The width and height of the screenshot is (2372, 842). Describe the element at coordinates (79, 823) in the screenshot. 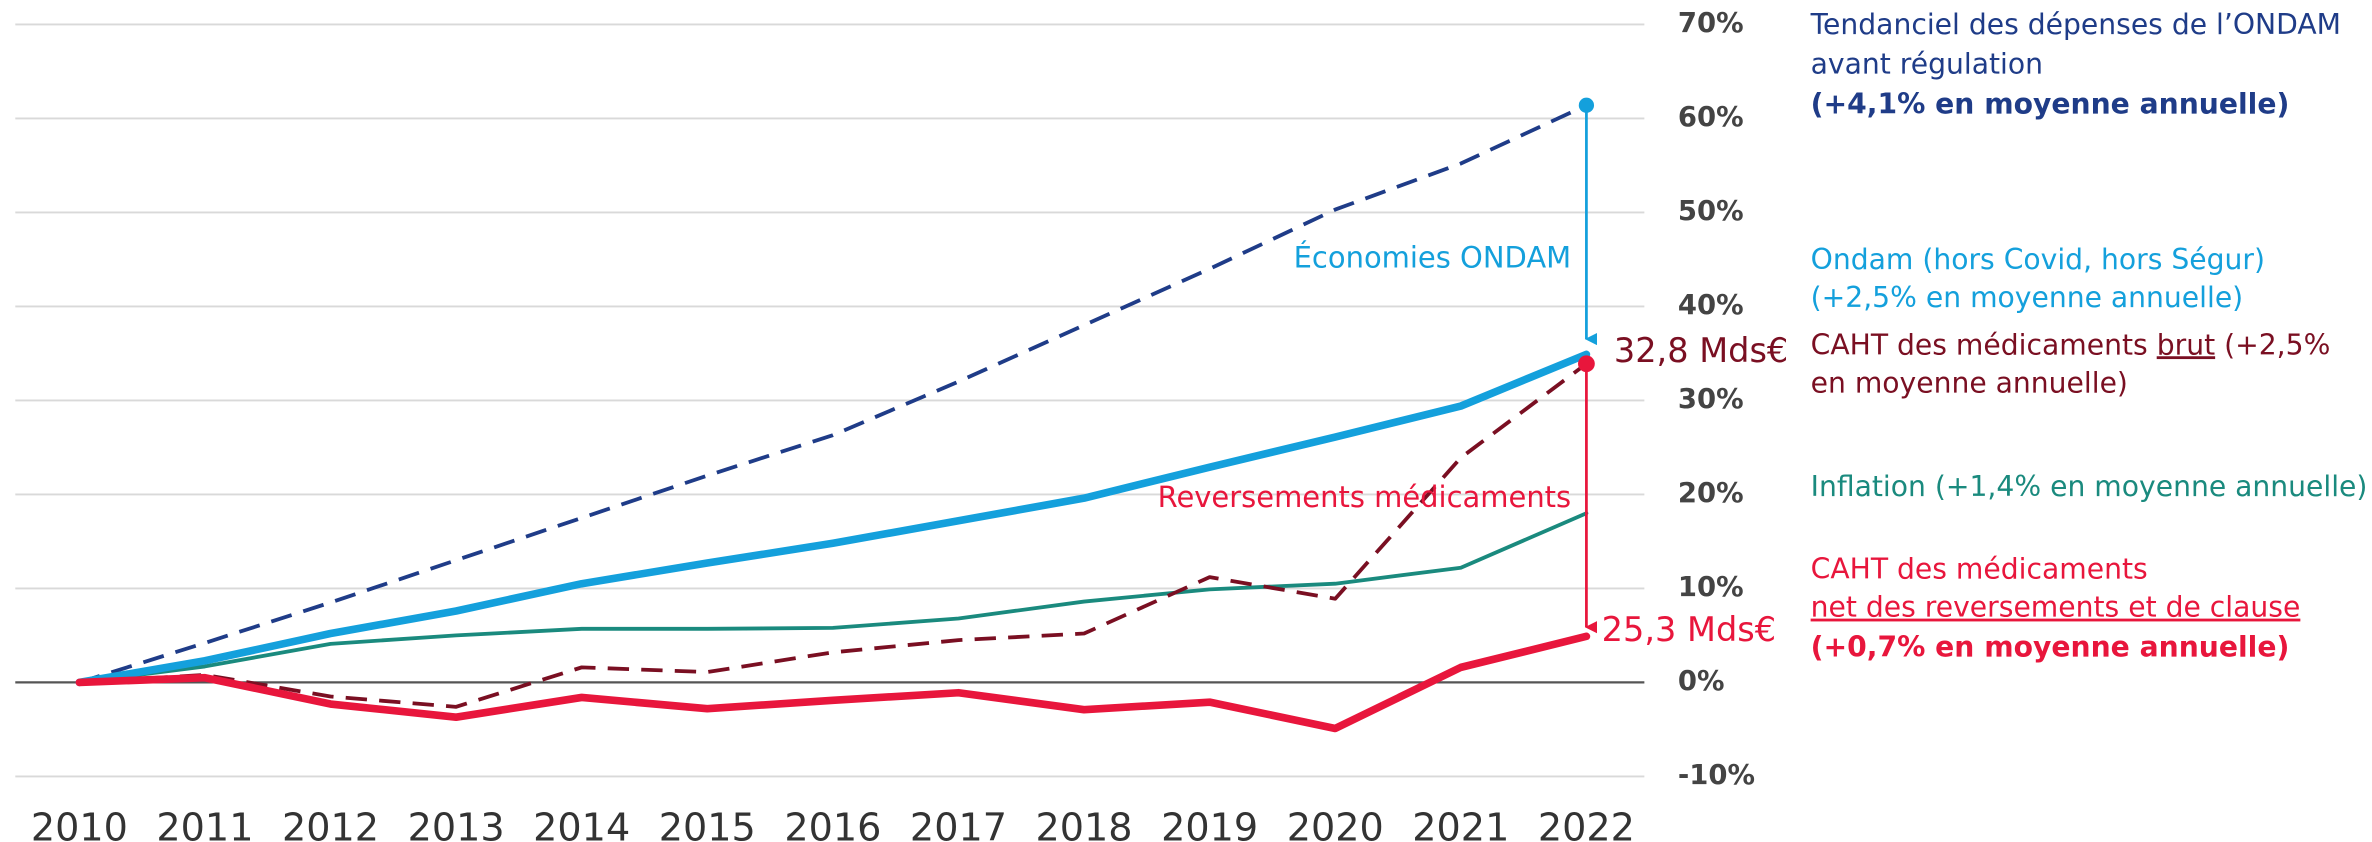

I see `x-tick-label: 2010` at that location.